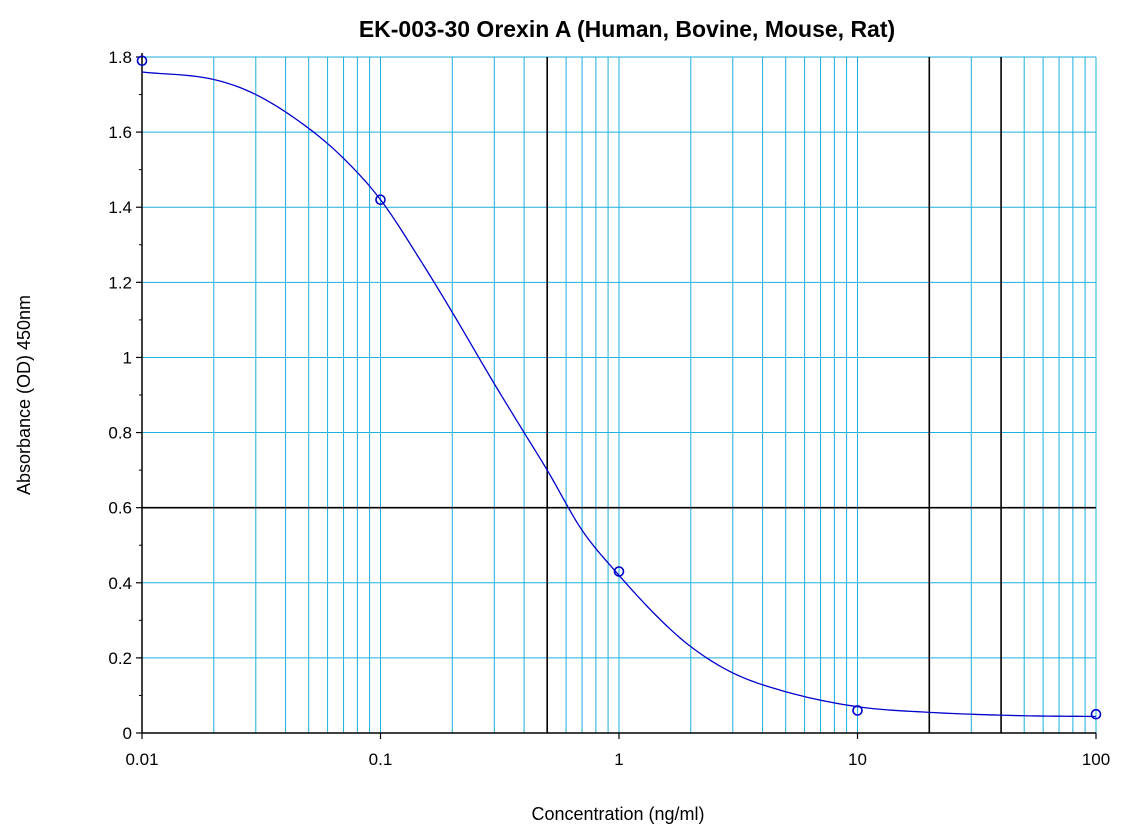 The width and height of the screenshot is (1130, 832). What do you see at coordinates (120, 508) in the screenshot?
I see `y-tick-label: 0.6` at bounding box center [120, 508].